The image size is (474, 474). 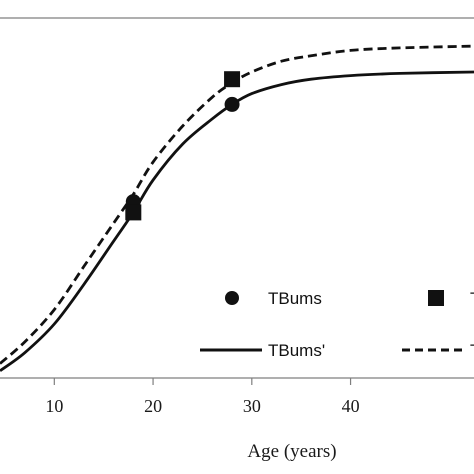 What do you see at coordinates (296, 350) in the screenshot?
I see `legend-label-2: TBums'` at bounding box center [296, 350].